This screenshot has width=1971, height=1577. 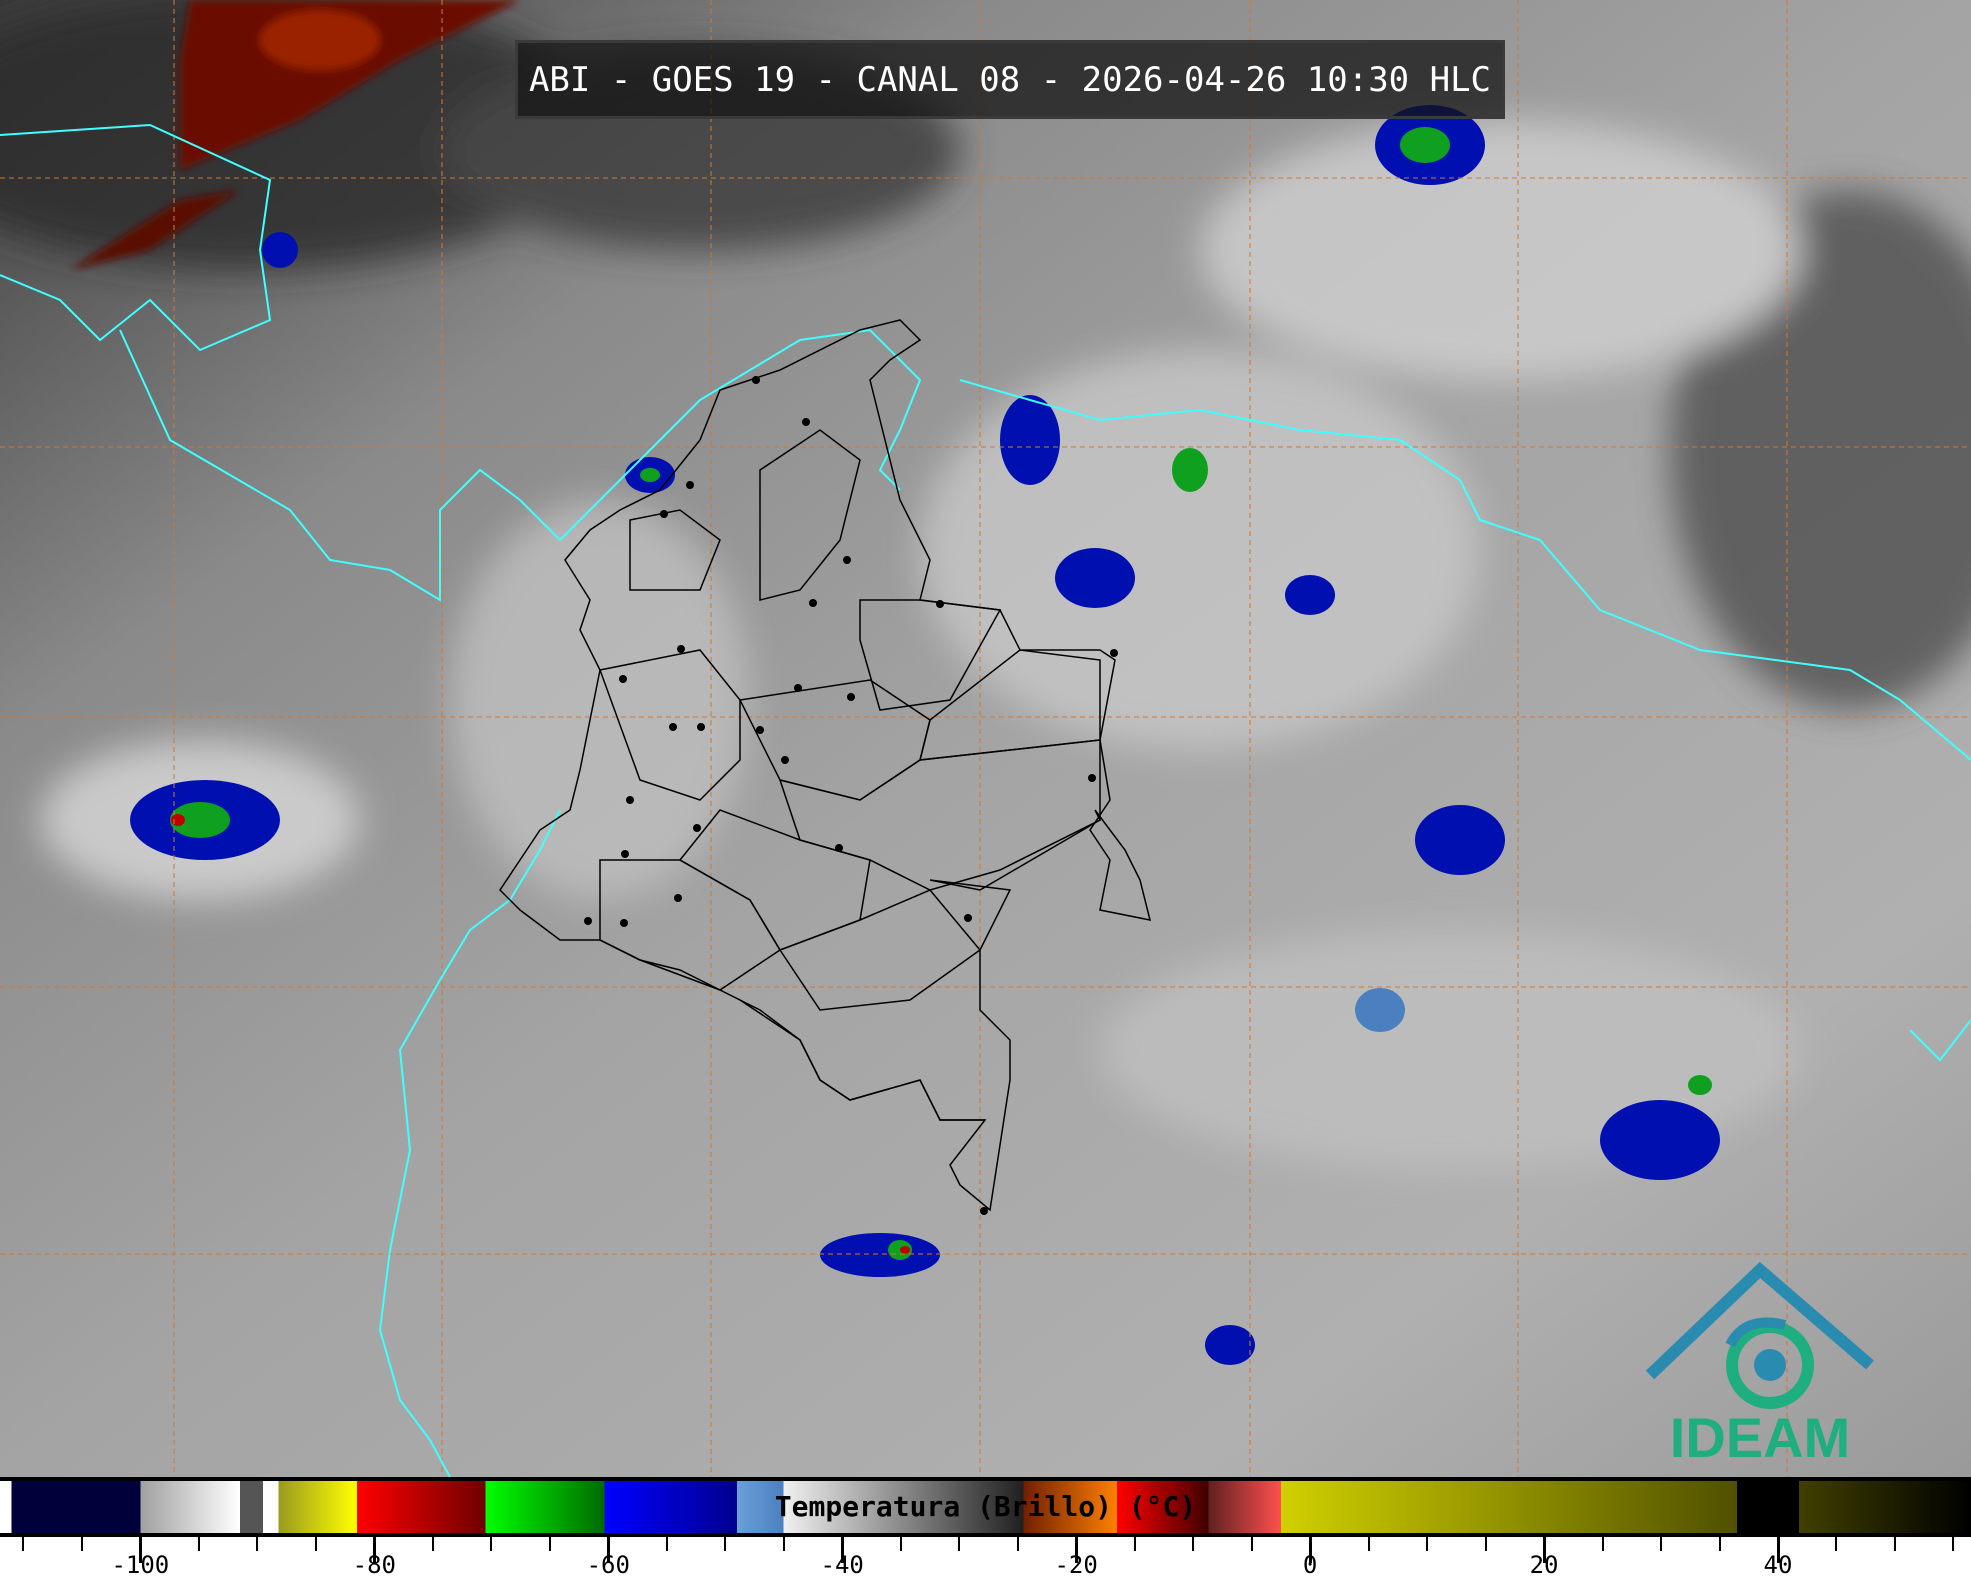 What do you see at coordinates (1759, 1335) in the screenshot?
I see `ideam-logo-mark` at bounding box center [1759, 1335].